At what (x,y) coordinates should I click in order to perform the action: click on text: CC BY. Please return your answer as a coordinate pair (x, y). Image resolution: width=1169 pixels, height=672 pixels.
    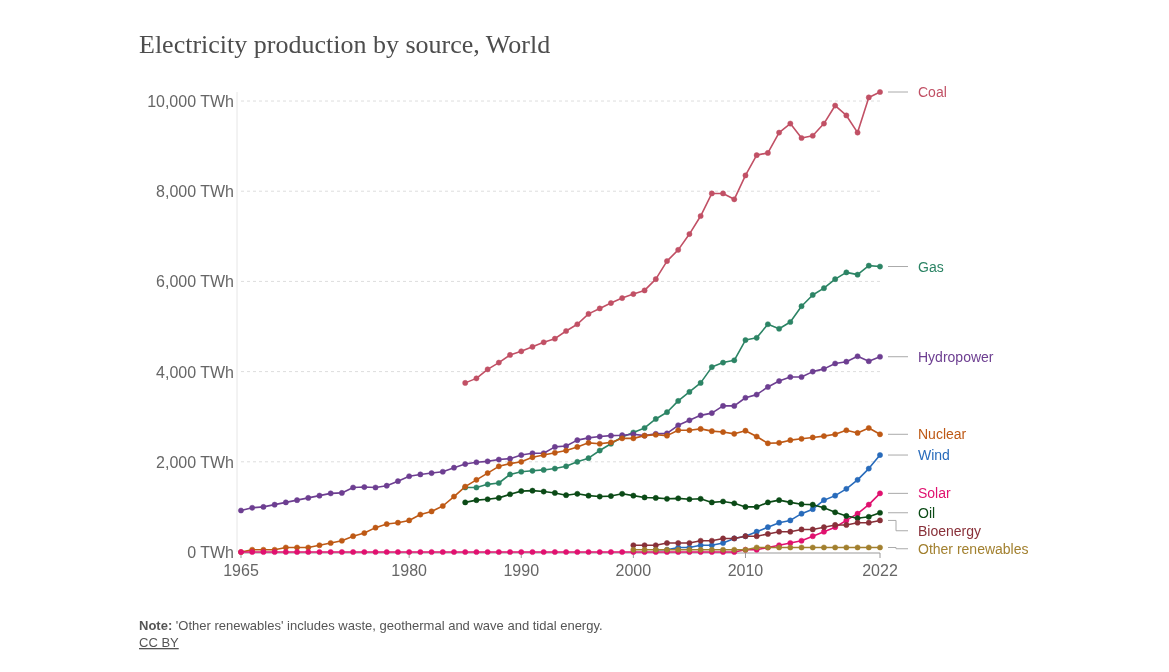
    Looking at the image, I should click on (159, 642).